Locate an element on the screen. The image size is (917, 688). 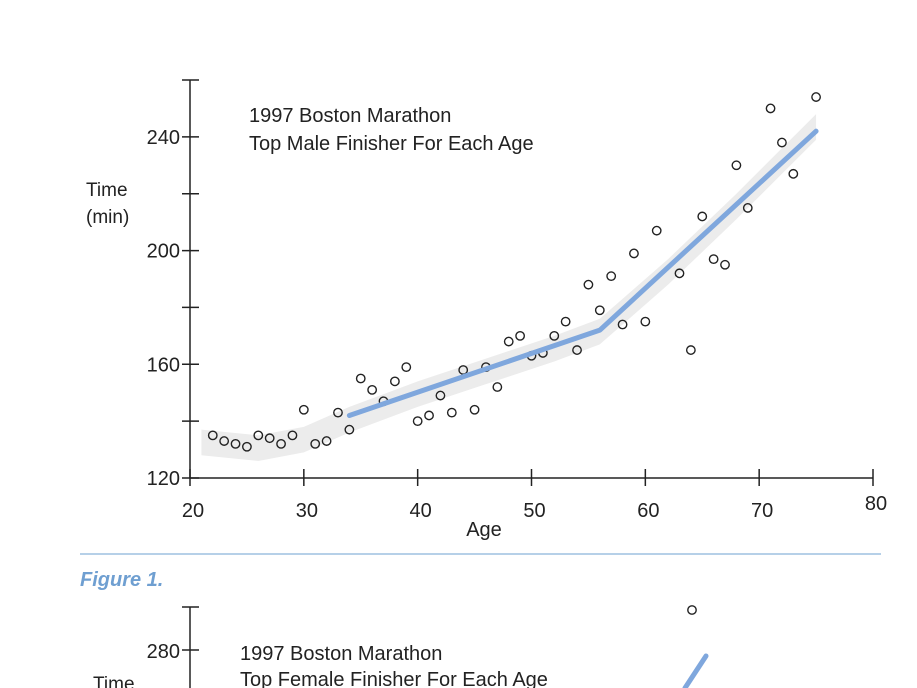
chart-title-line1: 1997 Boston Marathon is located at coordinates (350, 116).